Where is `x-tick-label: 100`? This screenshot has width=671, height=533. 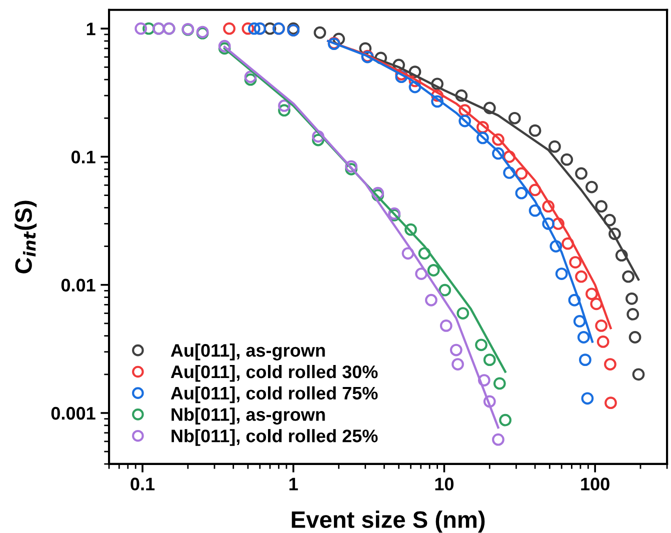
x-tick-label: 100 is located at coordinates (595, 484).